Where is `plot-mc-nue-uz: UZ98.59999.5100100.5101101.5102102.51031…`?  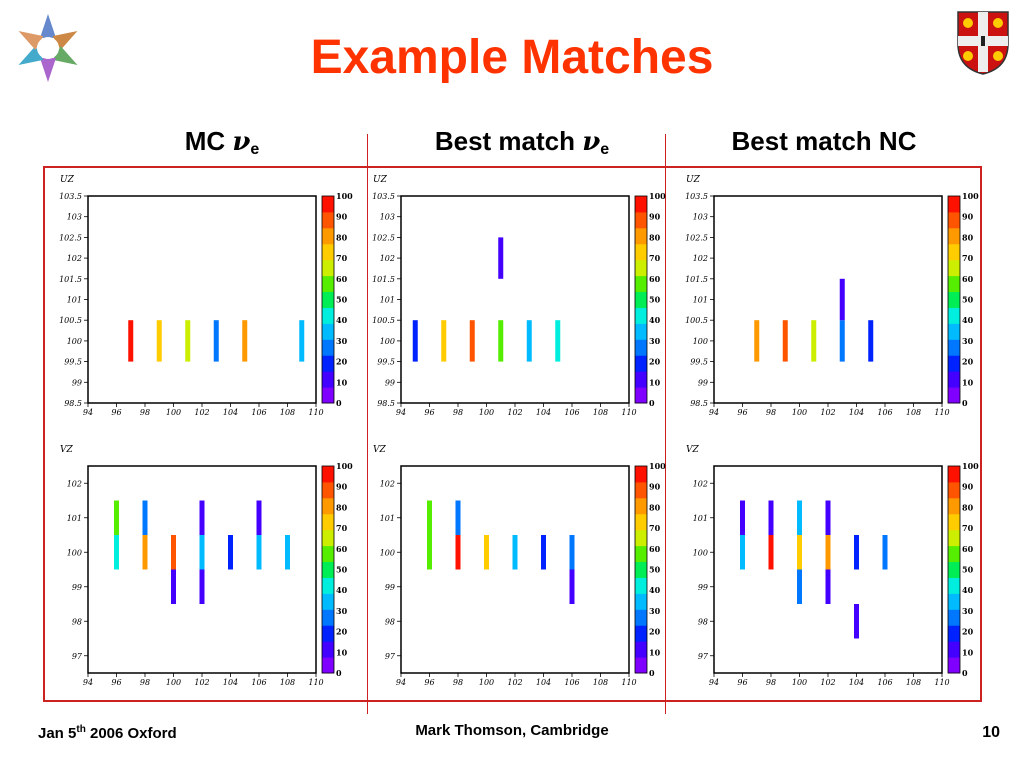 plot-mc-nue-uz: UZ98.59999.5100100.5101101.5102102.51031… is located at coordinates (206, 295).